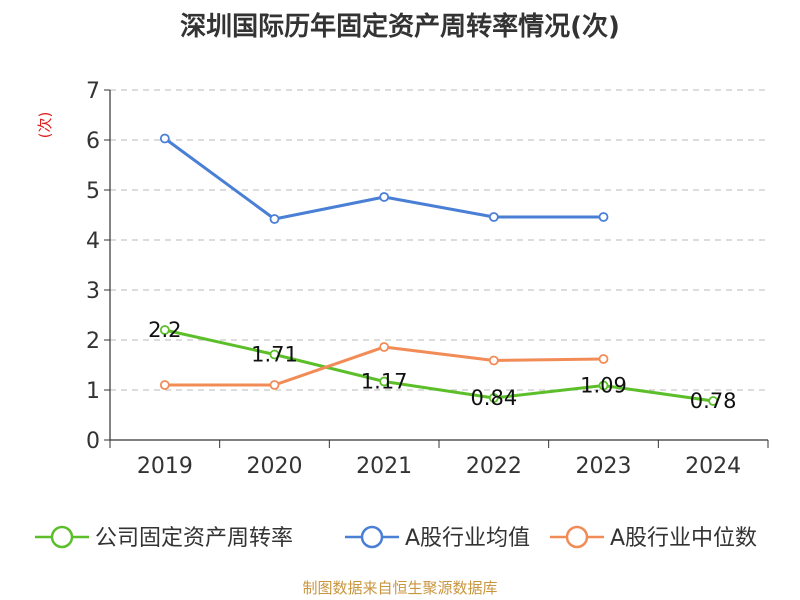 This screenshot has height=600, width=800. I want to click on legend: 公司固定资产周转率 A股行业均值 A股行业中位数, so click(396, 538).